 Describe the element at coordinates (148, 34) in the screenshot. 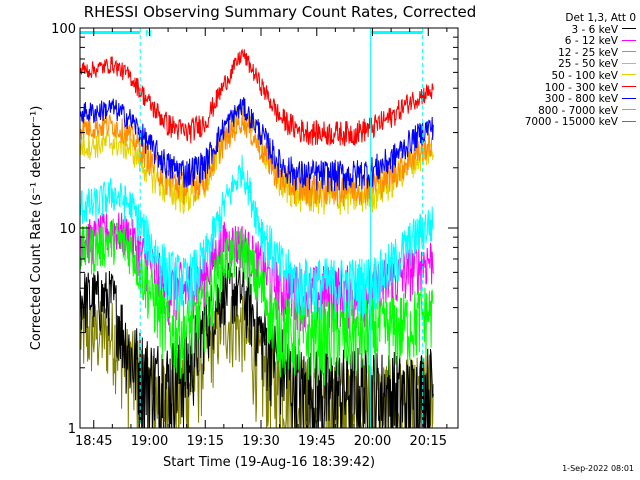

I see `night-band-label: N` at that location.